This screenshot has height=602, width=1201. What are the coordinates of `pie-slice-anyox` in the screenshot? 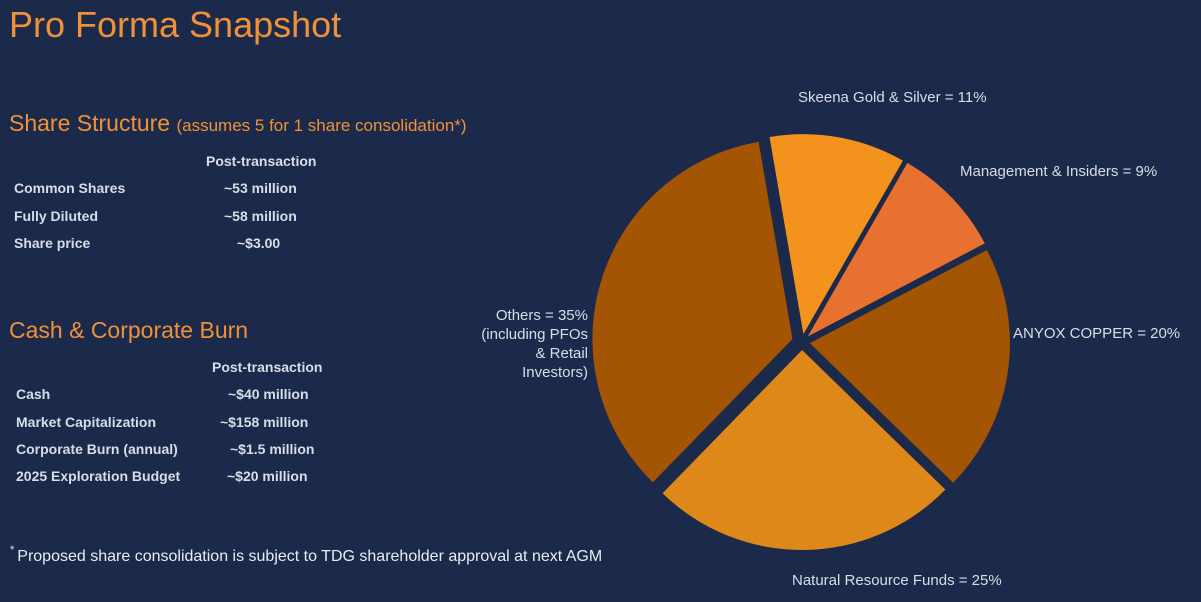 It's located at (909, 366).